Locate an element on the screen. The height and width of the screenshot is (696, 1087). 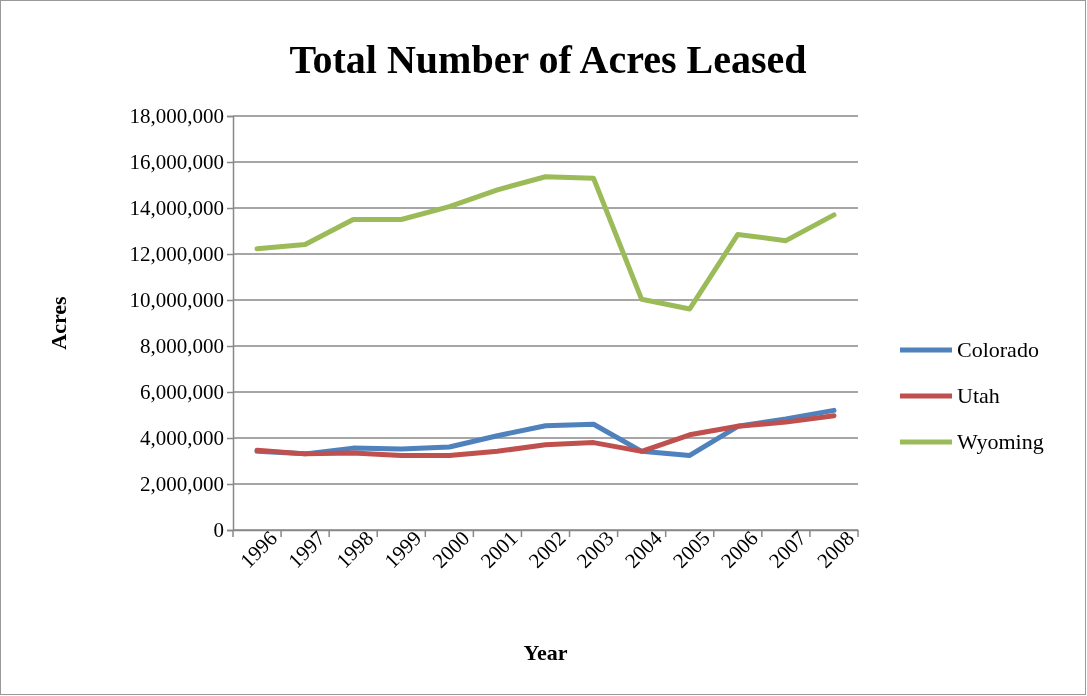
y-tick-label: 8,000,000 is located at coordinates (182, 346).